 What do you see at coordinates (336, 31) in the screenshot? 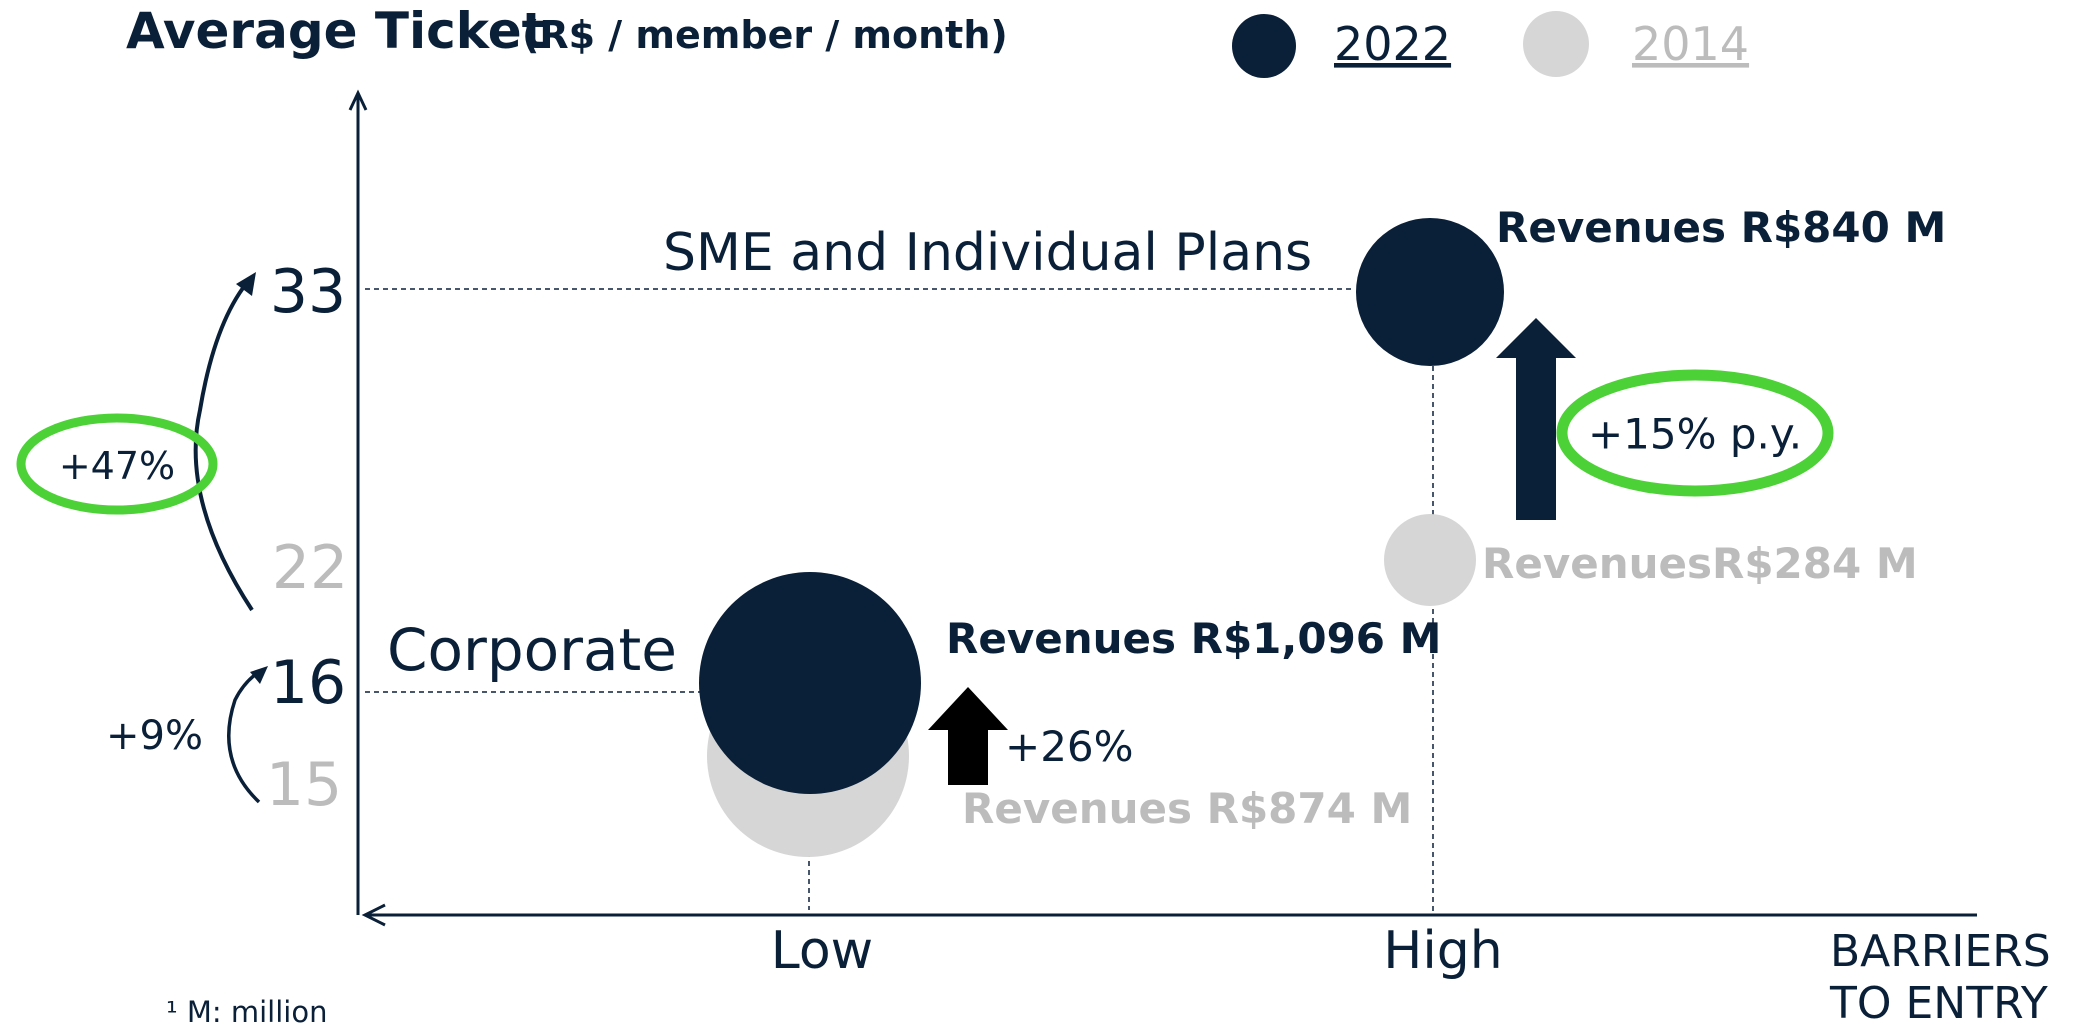
I see `chart-title: Average Ticket` at bounding box center [336, 31].